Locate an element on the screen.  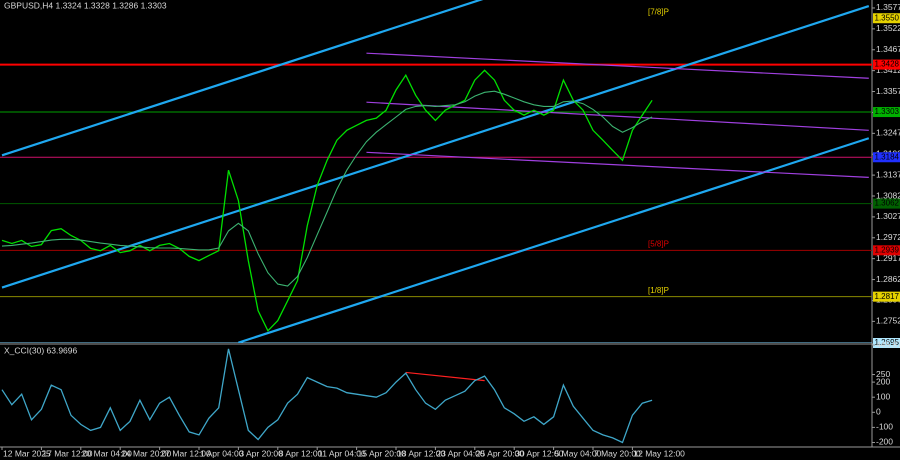
y-tick-label: 1.3137 is located at coordinates (888, 174).